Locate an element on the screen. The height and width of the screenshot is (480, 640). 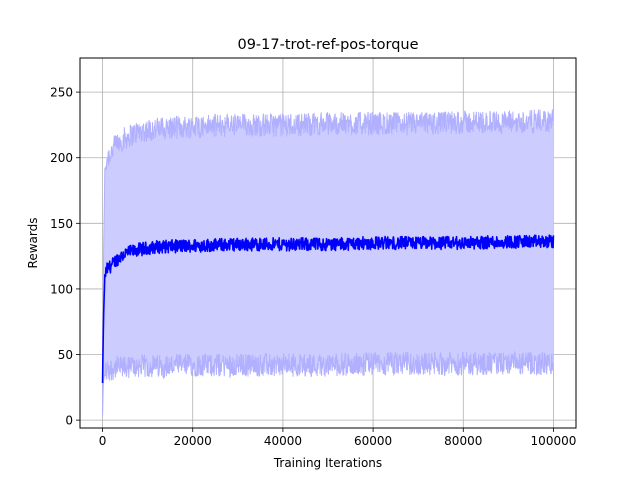
y-axis: 0 50 100 150 200 250 is located at coordinates (65, 257).